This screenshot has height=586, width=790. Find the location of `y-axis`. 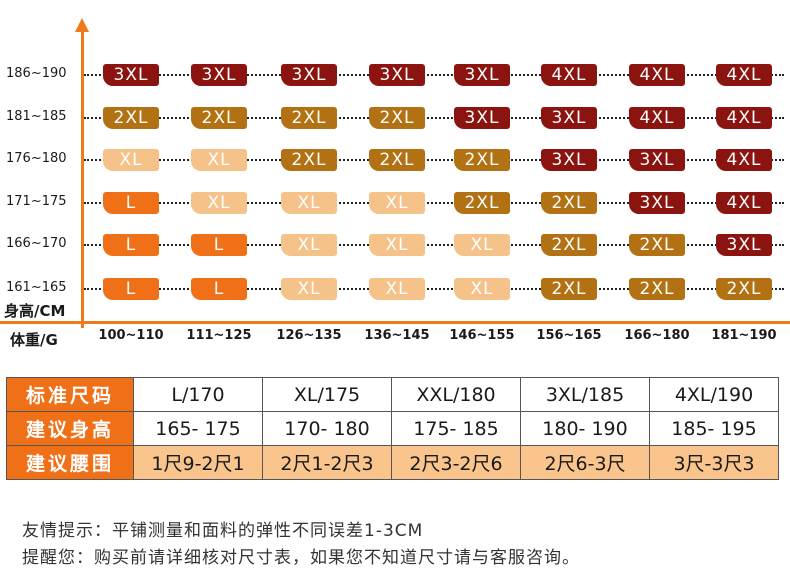

y-axis is located at coordinates (82, 179).